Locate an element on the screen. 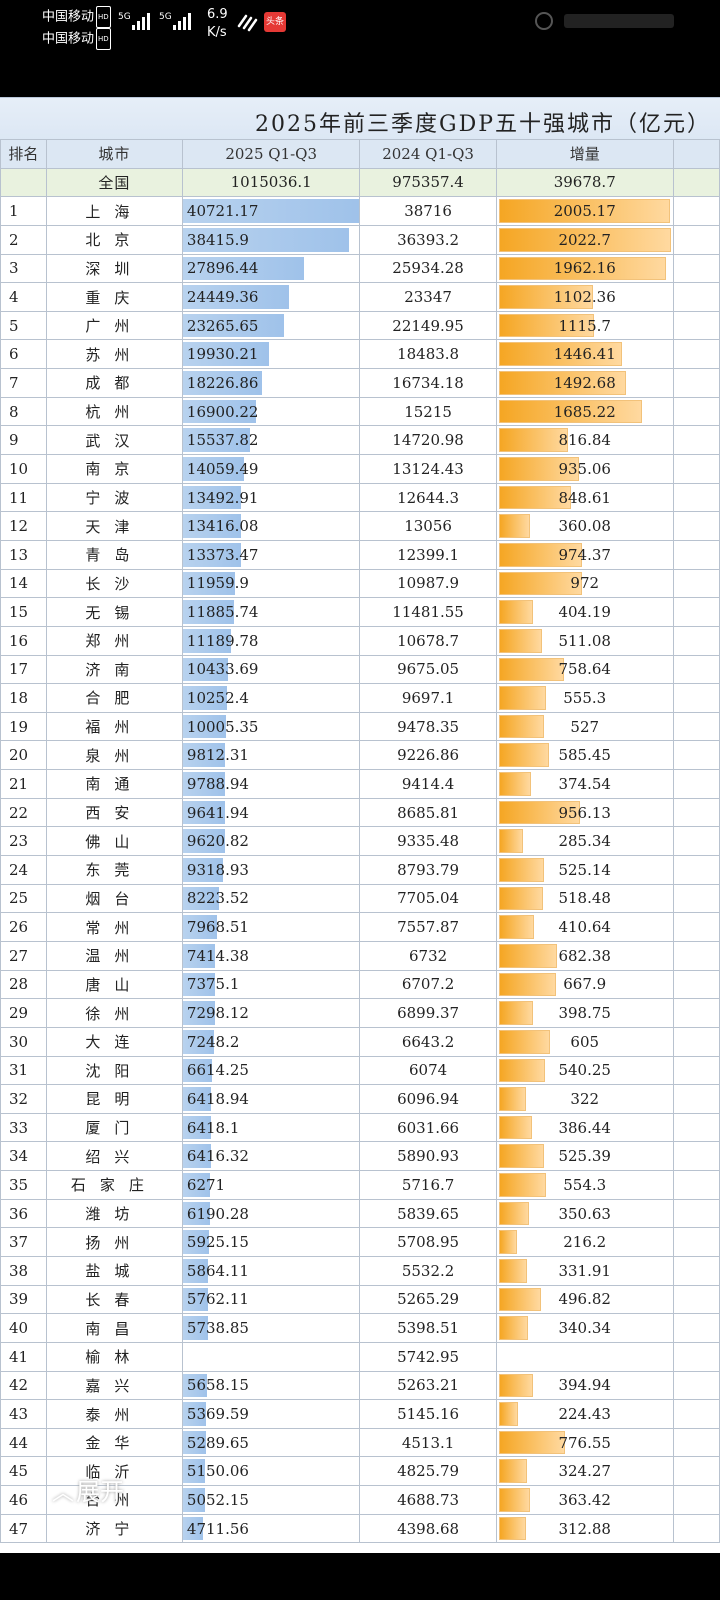 This screenshot has height=1600, width=720. rank-cell: 22 is located at coordinates (23, 812).